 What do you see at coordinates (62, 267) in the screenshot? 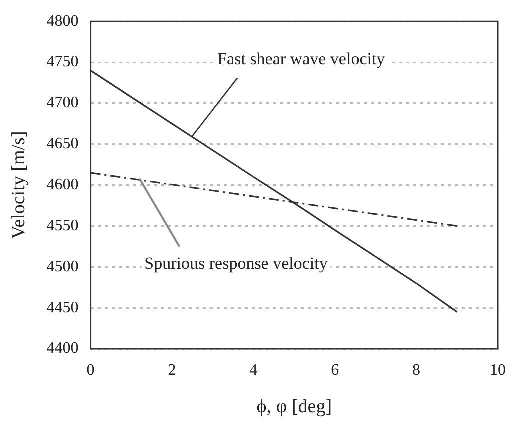
I see `y-tick-label: 4500` at bounding box center [62, 267].